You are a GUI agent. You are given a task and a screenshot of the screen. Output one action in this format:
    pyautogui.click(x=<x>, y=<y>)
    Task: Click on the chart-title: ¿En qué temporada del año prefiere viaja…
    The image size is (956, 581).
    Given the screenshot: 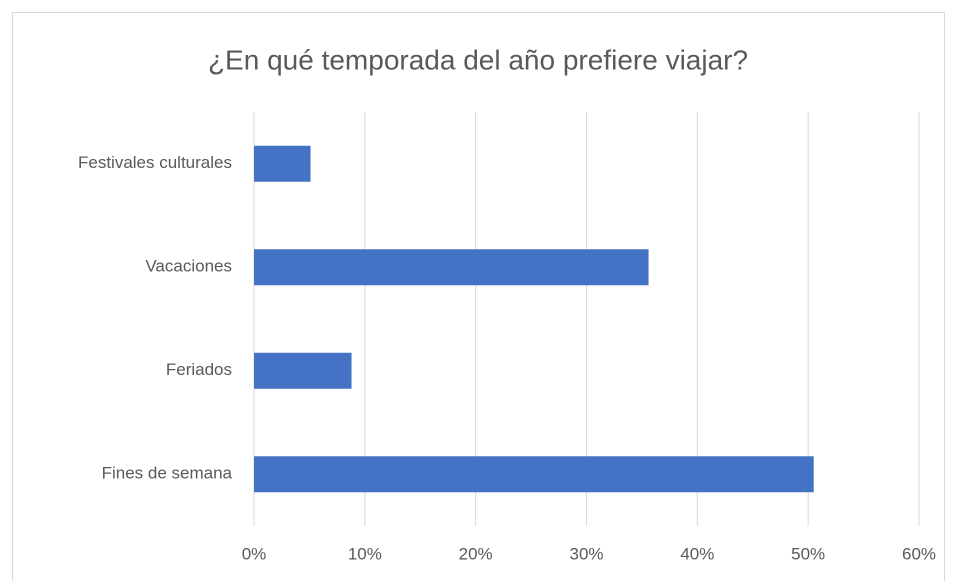 What is the action you would take?
    pyautogui.click(x=478, y=59)
    